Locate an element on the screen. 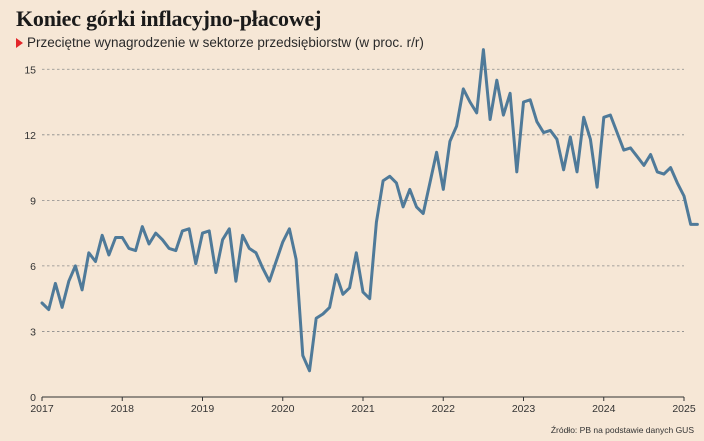 The width and height of the screenshot is (704, 441). x-tick-label: 2019 is located at coordinates (203, 409).